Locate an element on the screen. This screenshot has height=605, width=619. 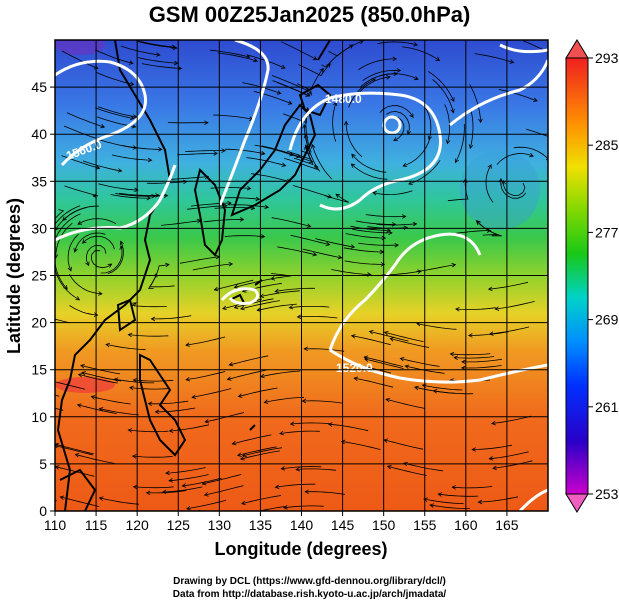
colorbar-tick-label: 285 is located at coordinates (607, 145).